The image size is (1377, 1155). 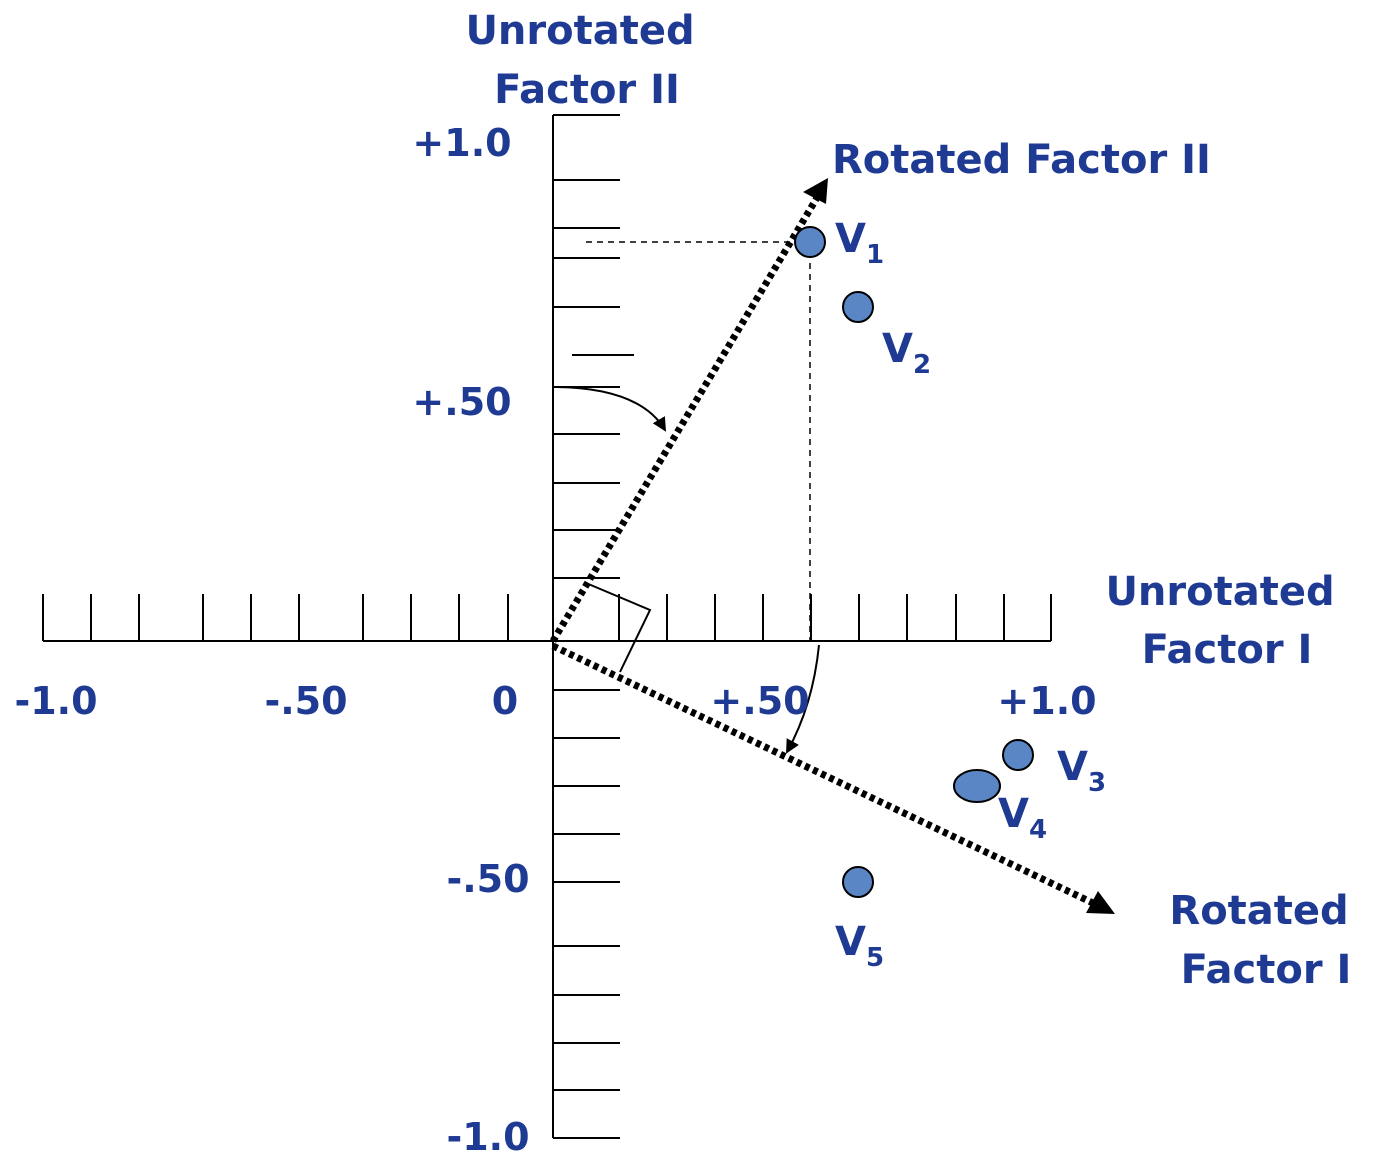 I want to click on rotated-factor-1-axis, so click(x=824, y=775).